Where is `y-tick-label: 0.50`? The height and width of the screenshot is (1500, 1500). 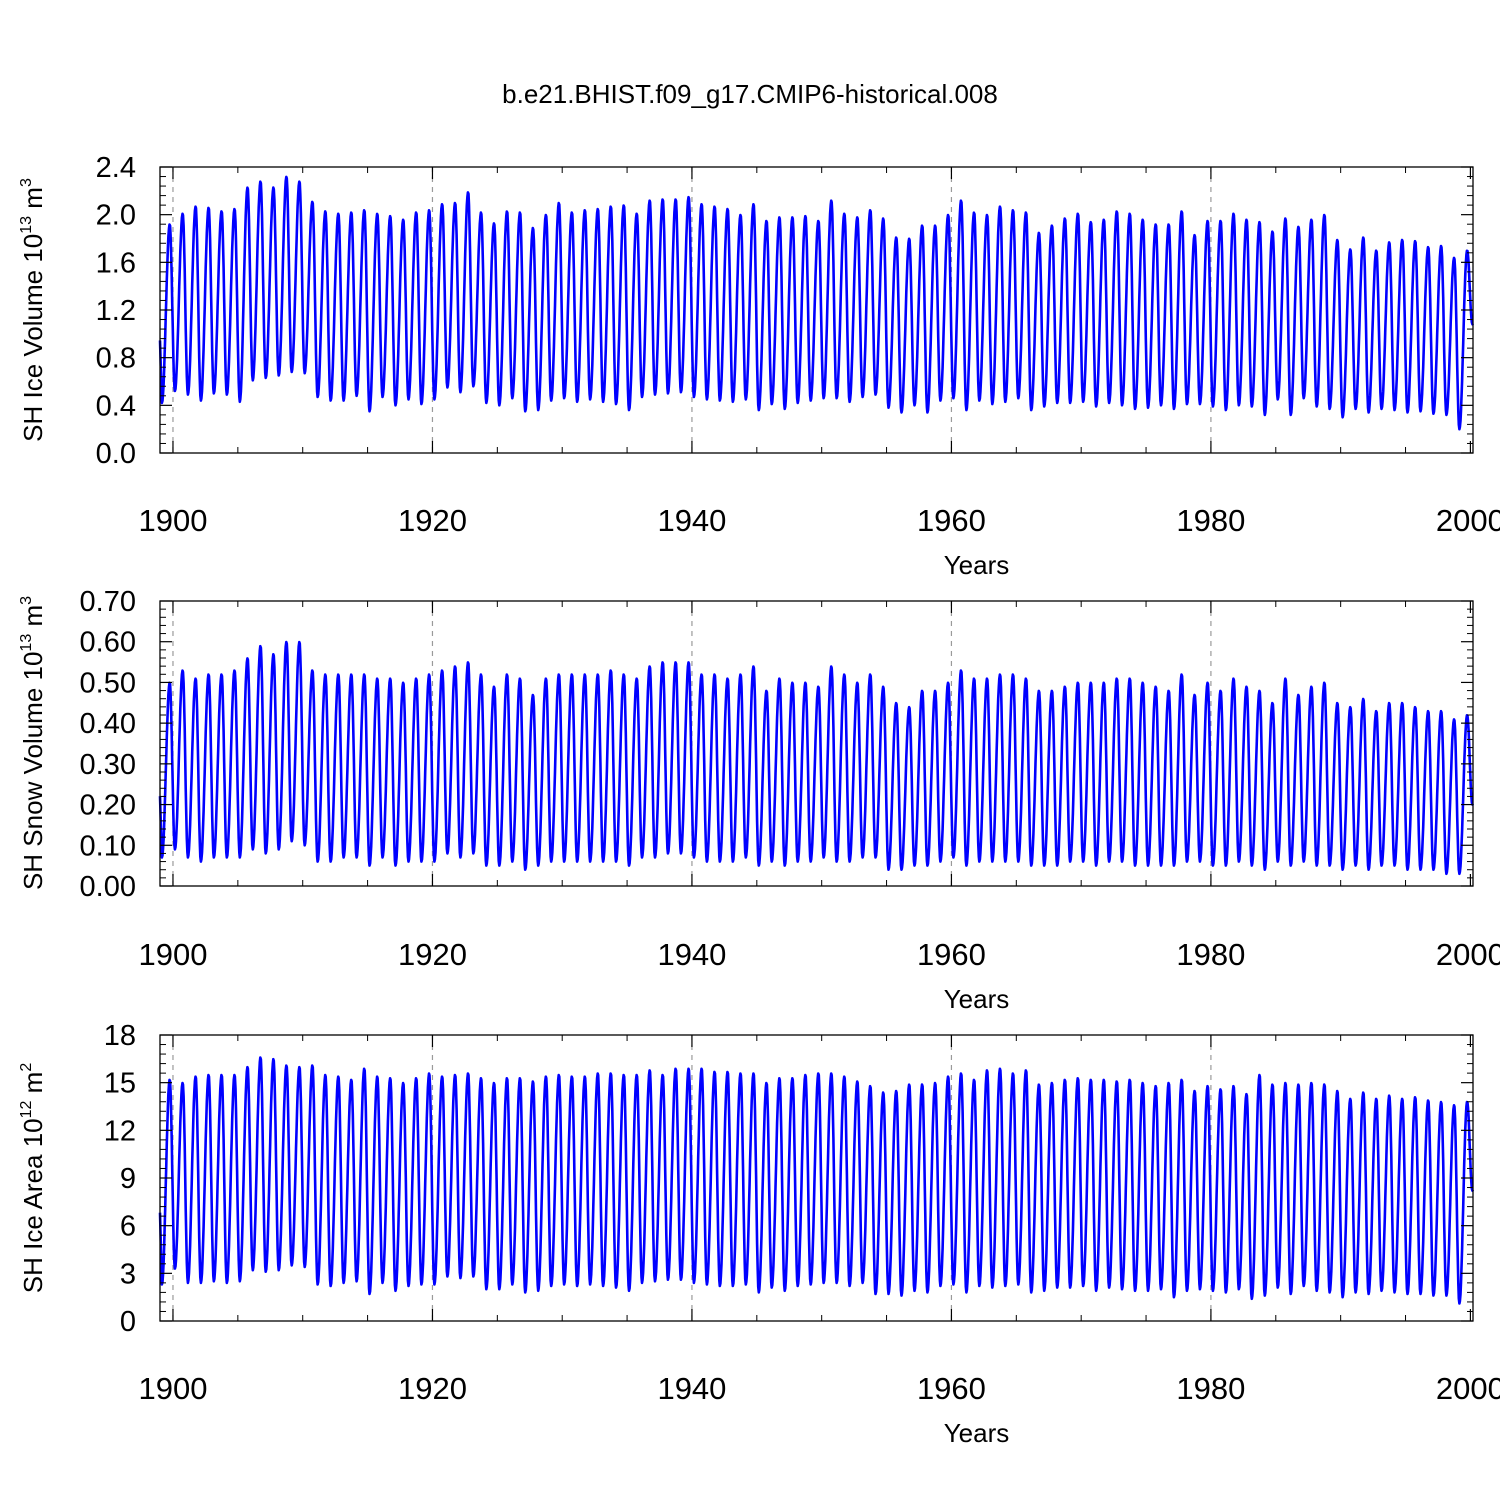 y-tick-label: 0.50 is located at coordinates (108, 683).